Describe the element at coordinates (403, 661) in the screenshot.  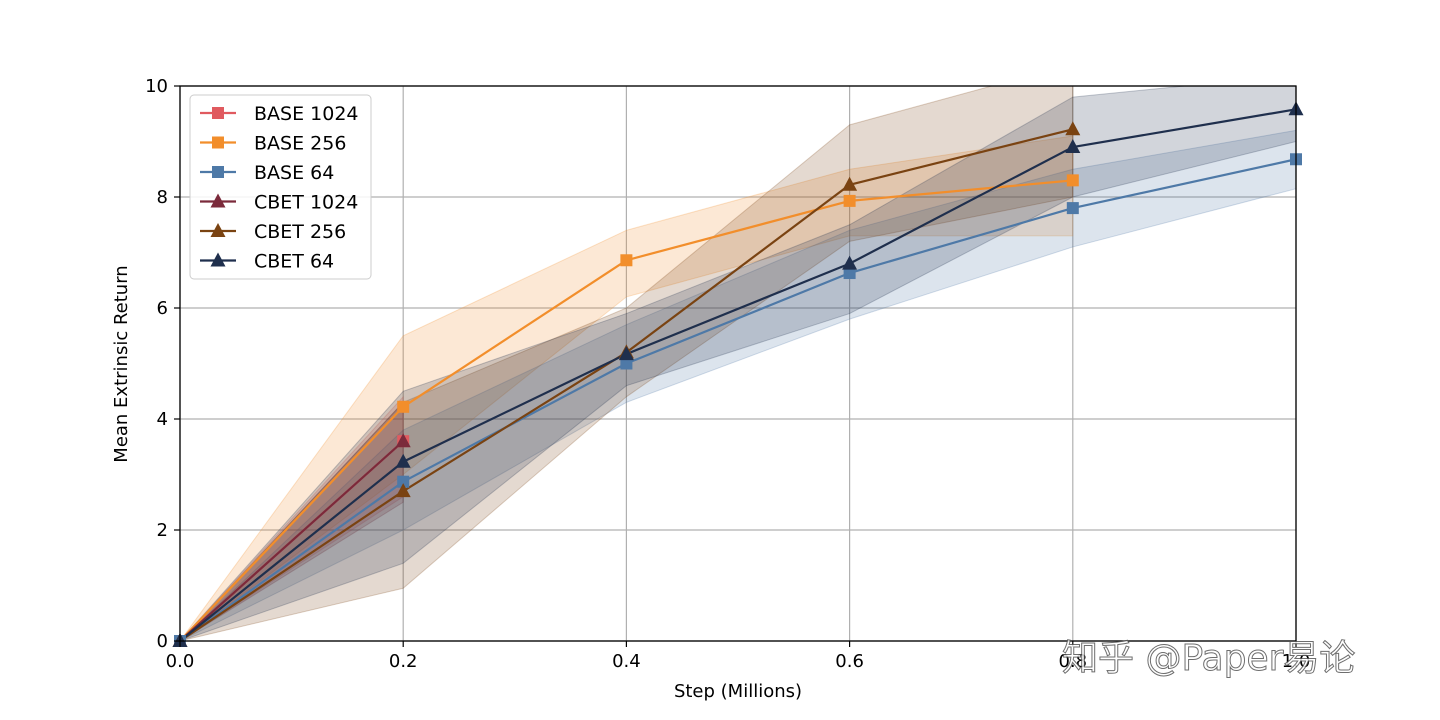
I see `x-tick-label: 0.2` at that location.